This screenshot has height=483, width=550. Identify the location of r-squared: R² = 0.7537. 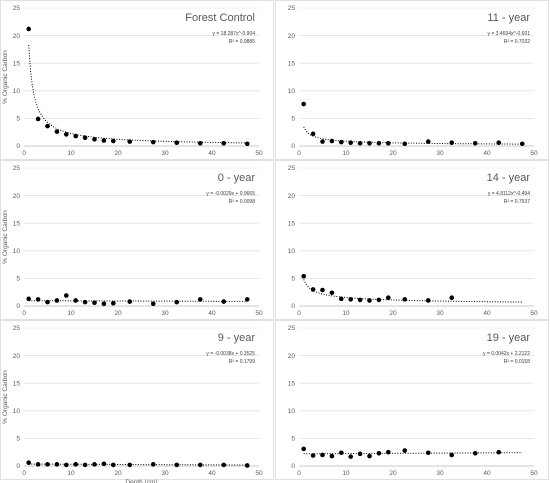
(517, 202).